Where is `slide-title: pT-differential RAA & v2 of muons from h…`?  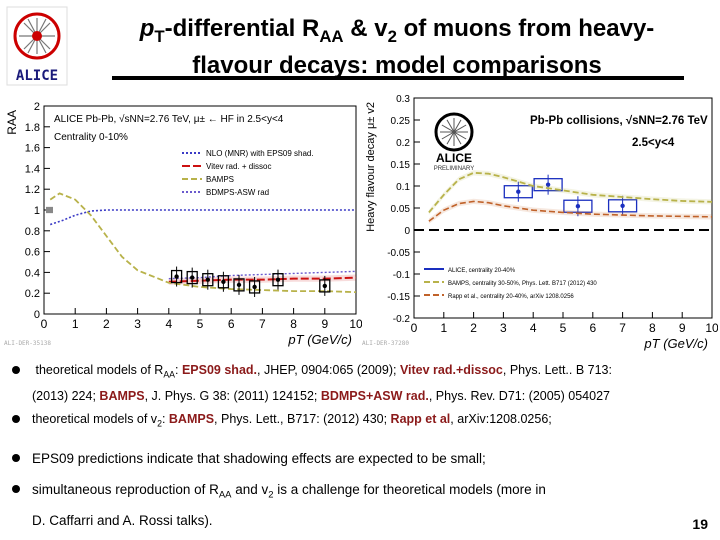
slide-title: pT-differential RAA & v2 of muons from h… is located at coordinates (397, 47).